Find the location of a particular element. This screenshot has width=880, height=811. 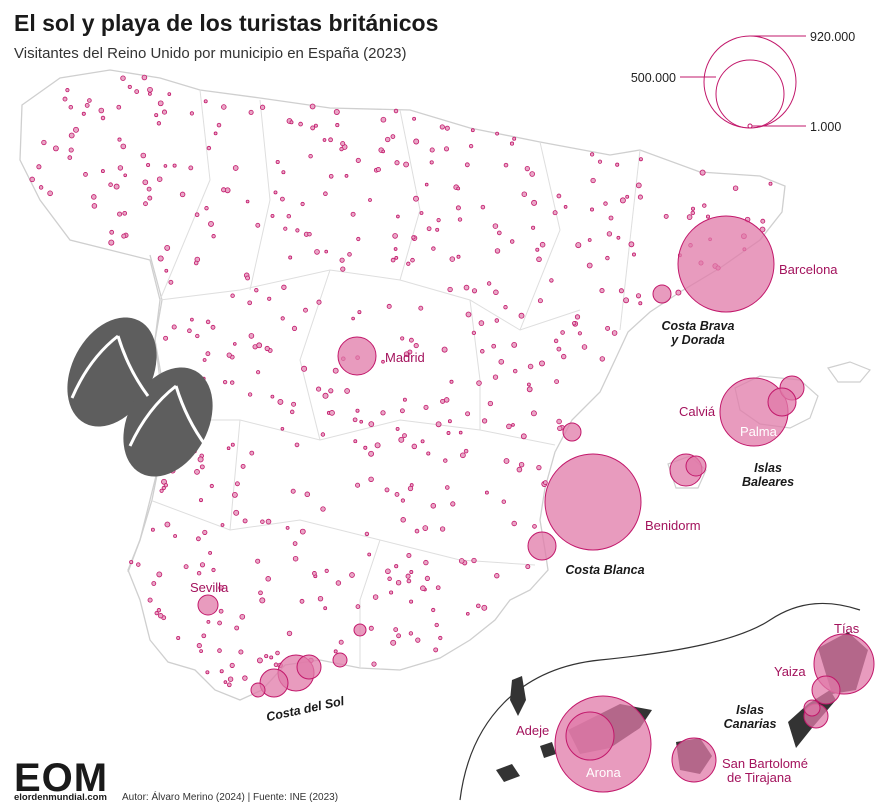

flip-flops-icon is located at coordinates (140, 397).